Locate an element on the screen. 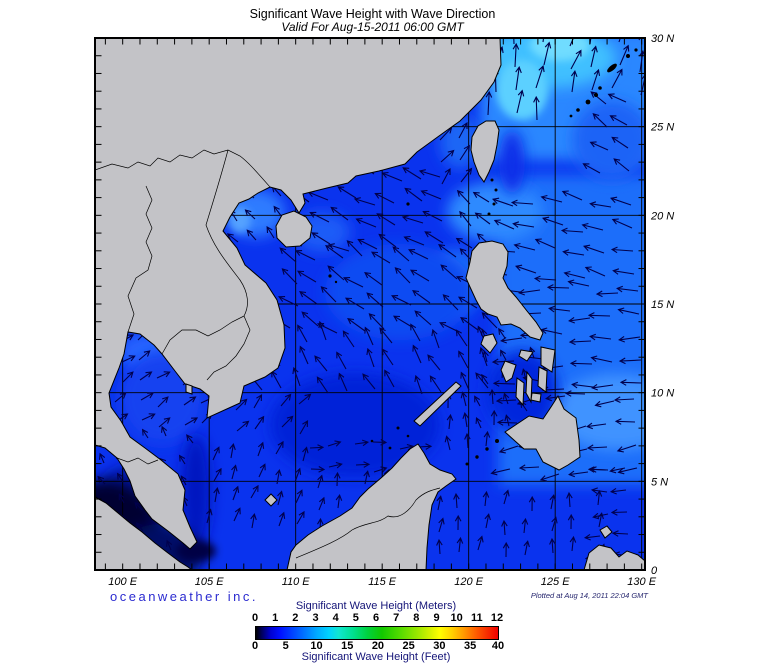 This screenshot has height=665, width=775. svg-text: 10 N is located at coordinates (662, 394).